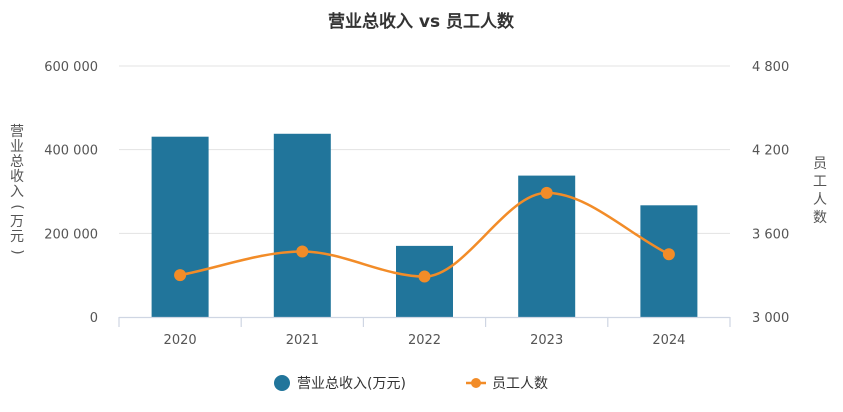 The height and width of the screenshot is (412, 843). What do you see at coordinates (820, 200) in the screenshot?
I see `axis-title-char: 人` at bounding box center [820, 200].